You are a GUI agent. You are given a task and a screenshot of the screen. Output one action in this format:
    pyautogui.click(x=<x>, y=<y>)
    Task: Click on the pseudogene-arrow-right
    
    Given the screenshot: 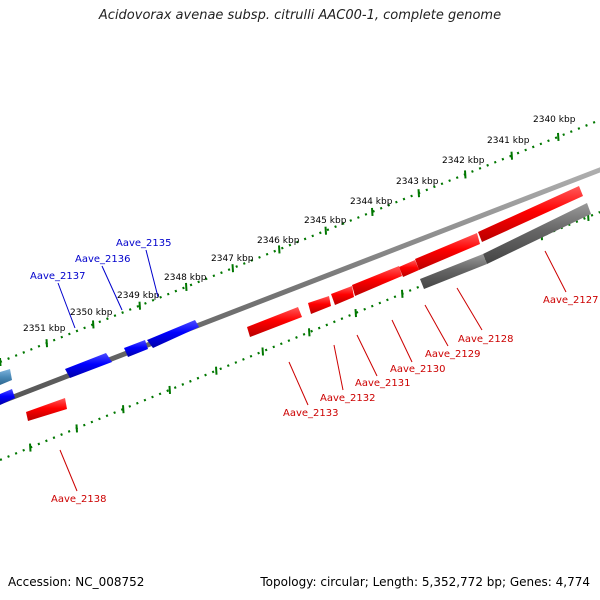 What is the action you would take?
    pyautogui.click(x=537, y=233)
    